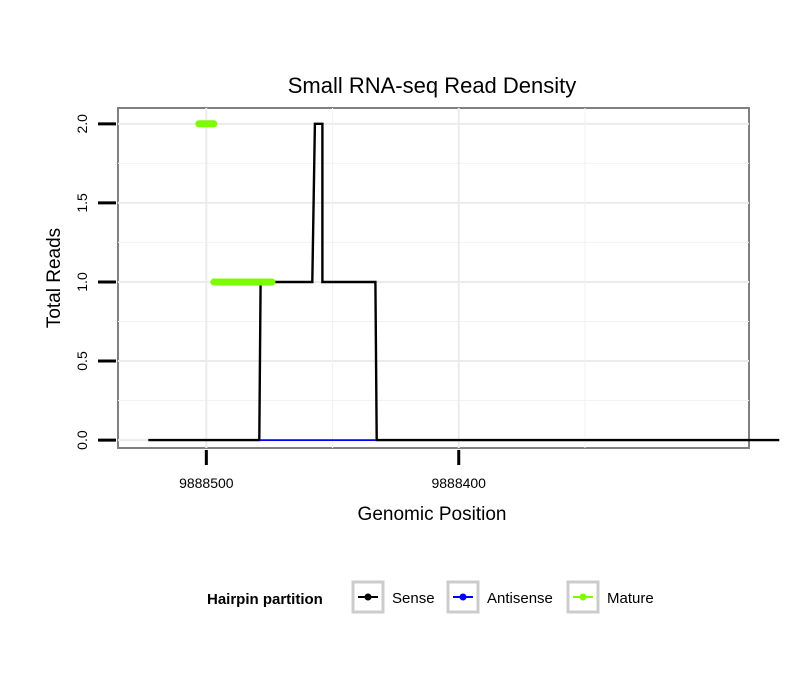  What do you see at coordinates (82, 124) in the screenshot?
I see `y-tick-label: 2.0` at bounding box center [82, 124].